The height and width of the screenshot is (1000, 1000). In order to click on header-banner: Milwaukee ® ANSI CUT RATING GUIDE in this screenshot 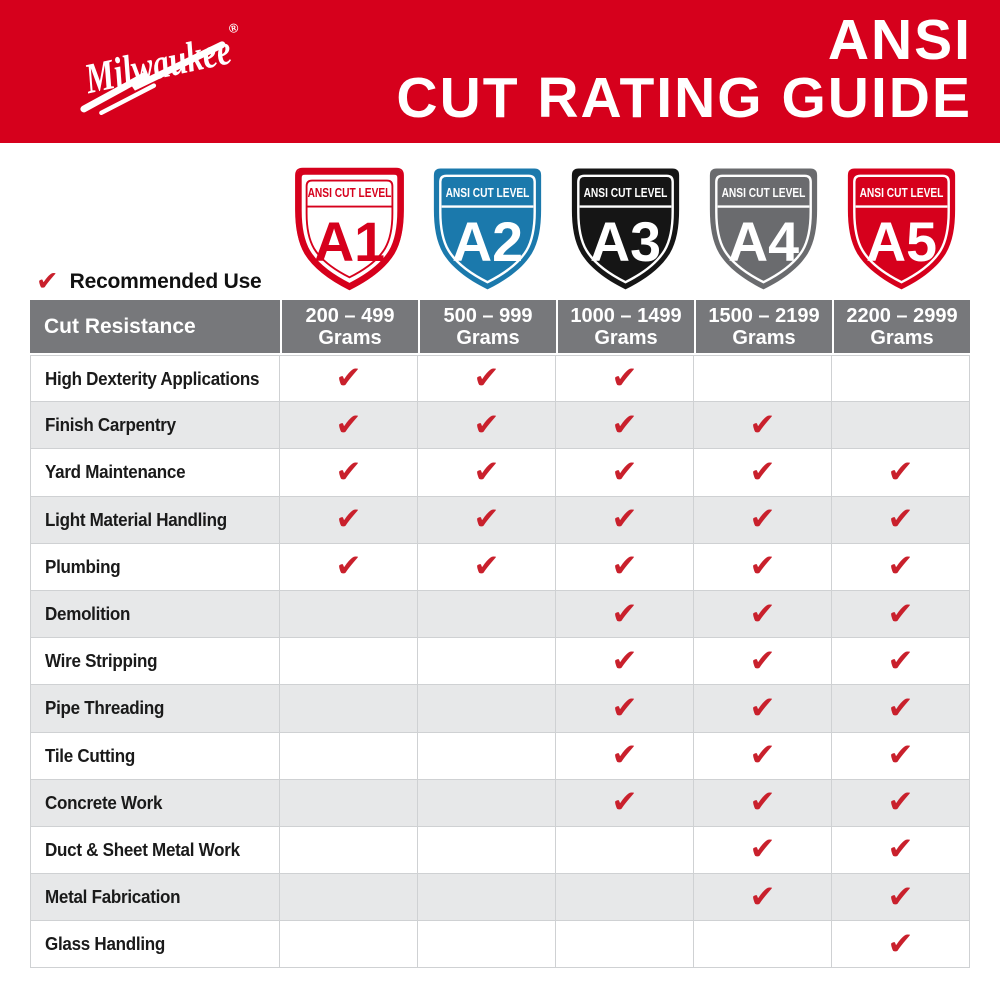, I will do `click(500, 71)`.